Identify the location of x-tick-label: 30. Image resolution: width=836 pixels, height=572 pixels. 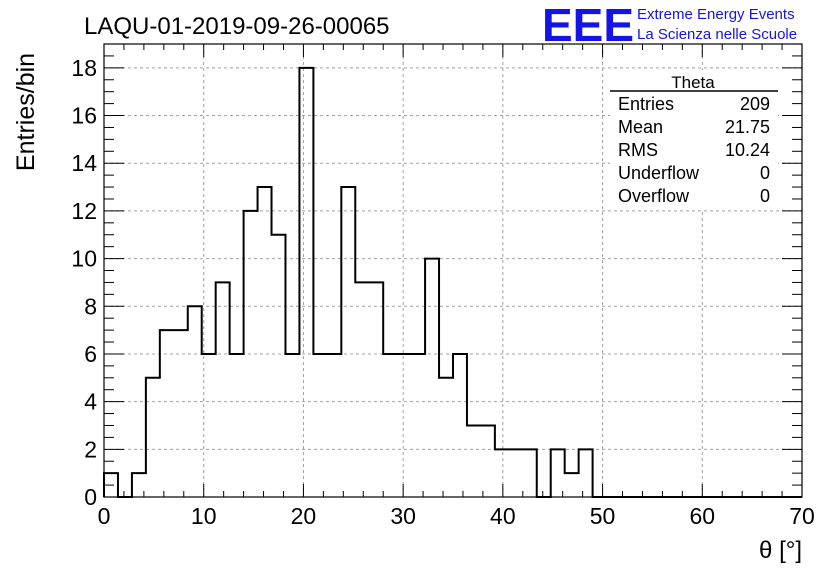
(403, 516).